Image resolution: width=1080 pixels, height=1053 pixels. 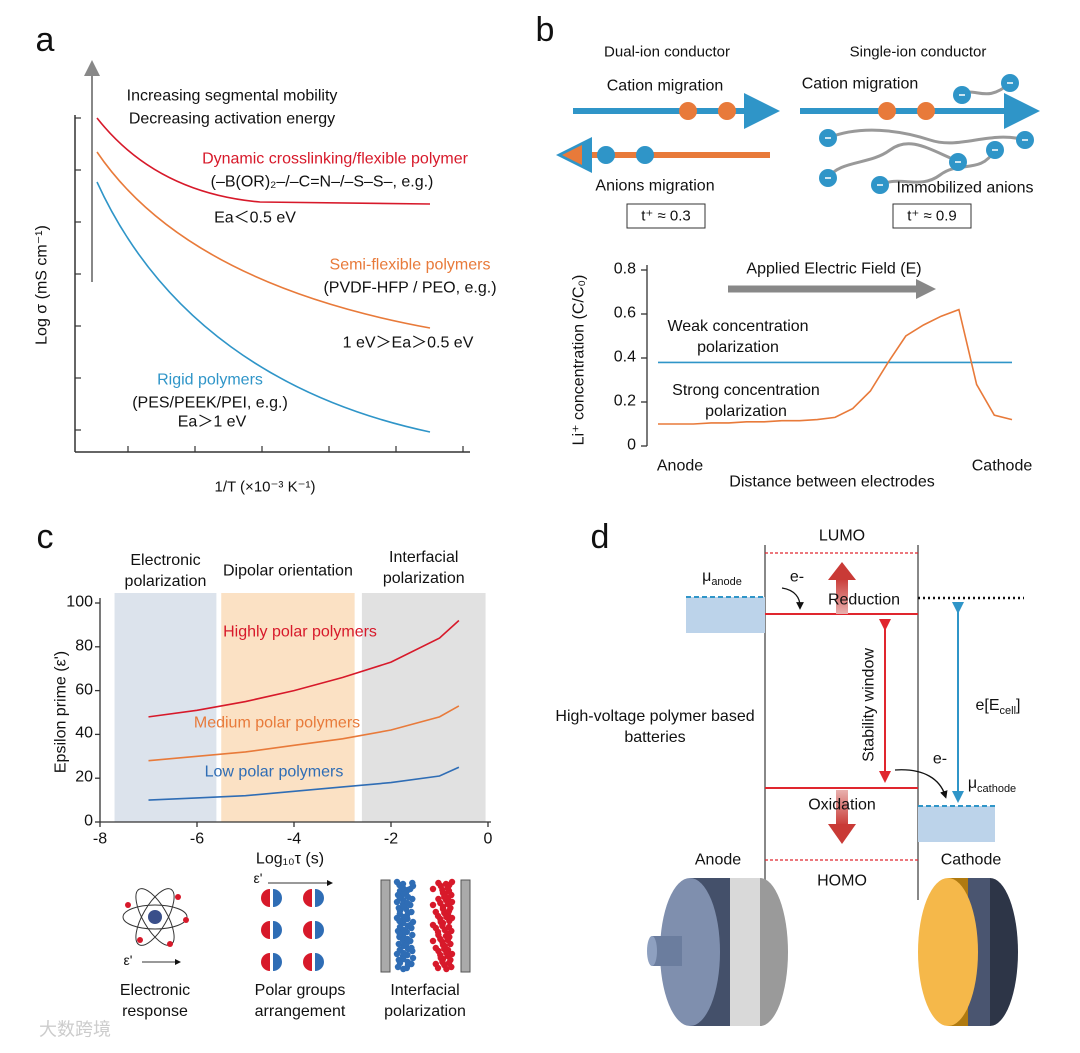 I want to click on panel-label: d, so click(x=600, y=536).